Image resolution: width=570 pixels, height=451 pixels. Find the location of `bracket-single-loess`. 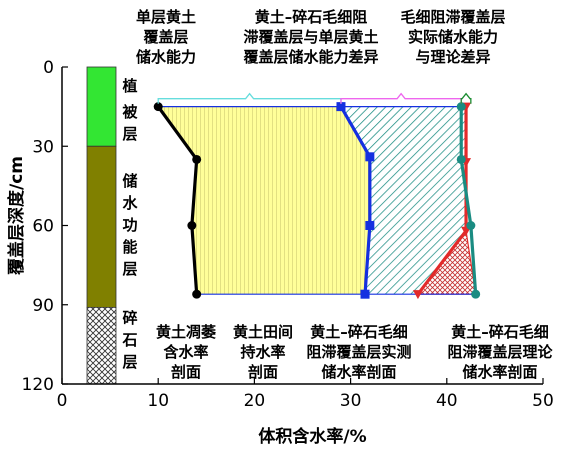

bracket-single-loess is located at coordinates (249, 98).